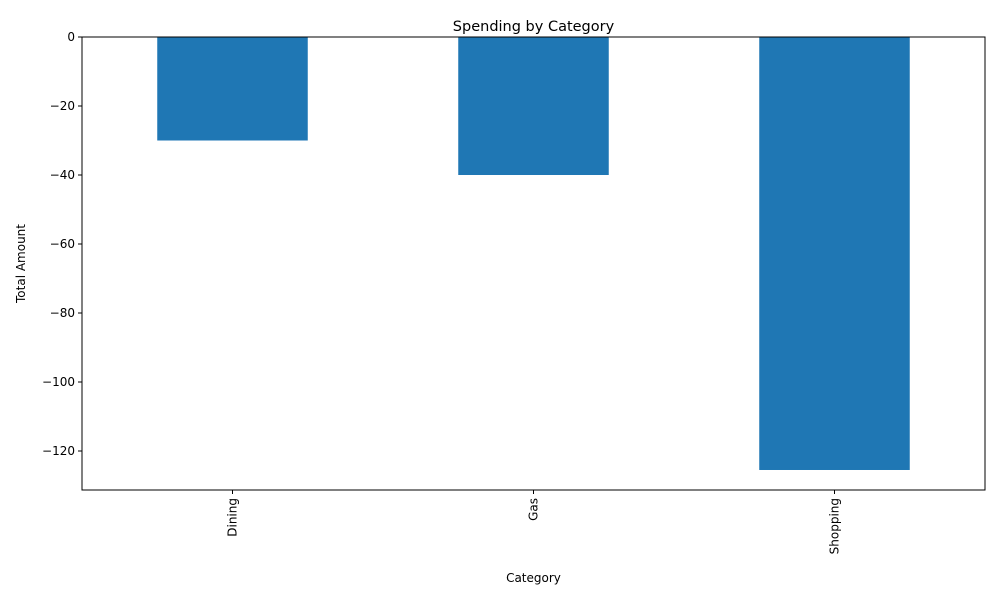 This screenshot has height=600, width=1000. What do you see at coordinates (534, 509) in the screenshot?
I see `x-tick-label-gas: Gas` at bounding box center [534, 509].